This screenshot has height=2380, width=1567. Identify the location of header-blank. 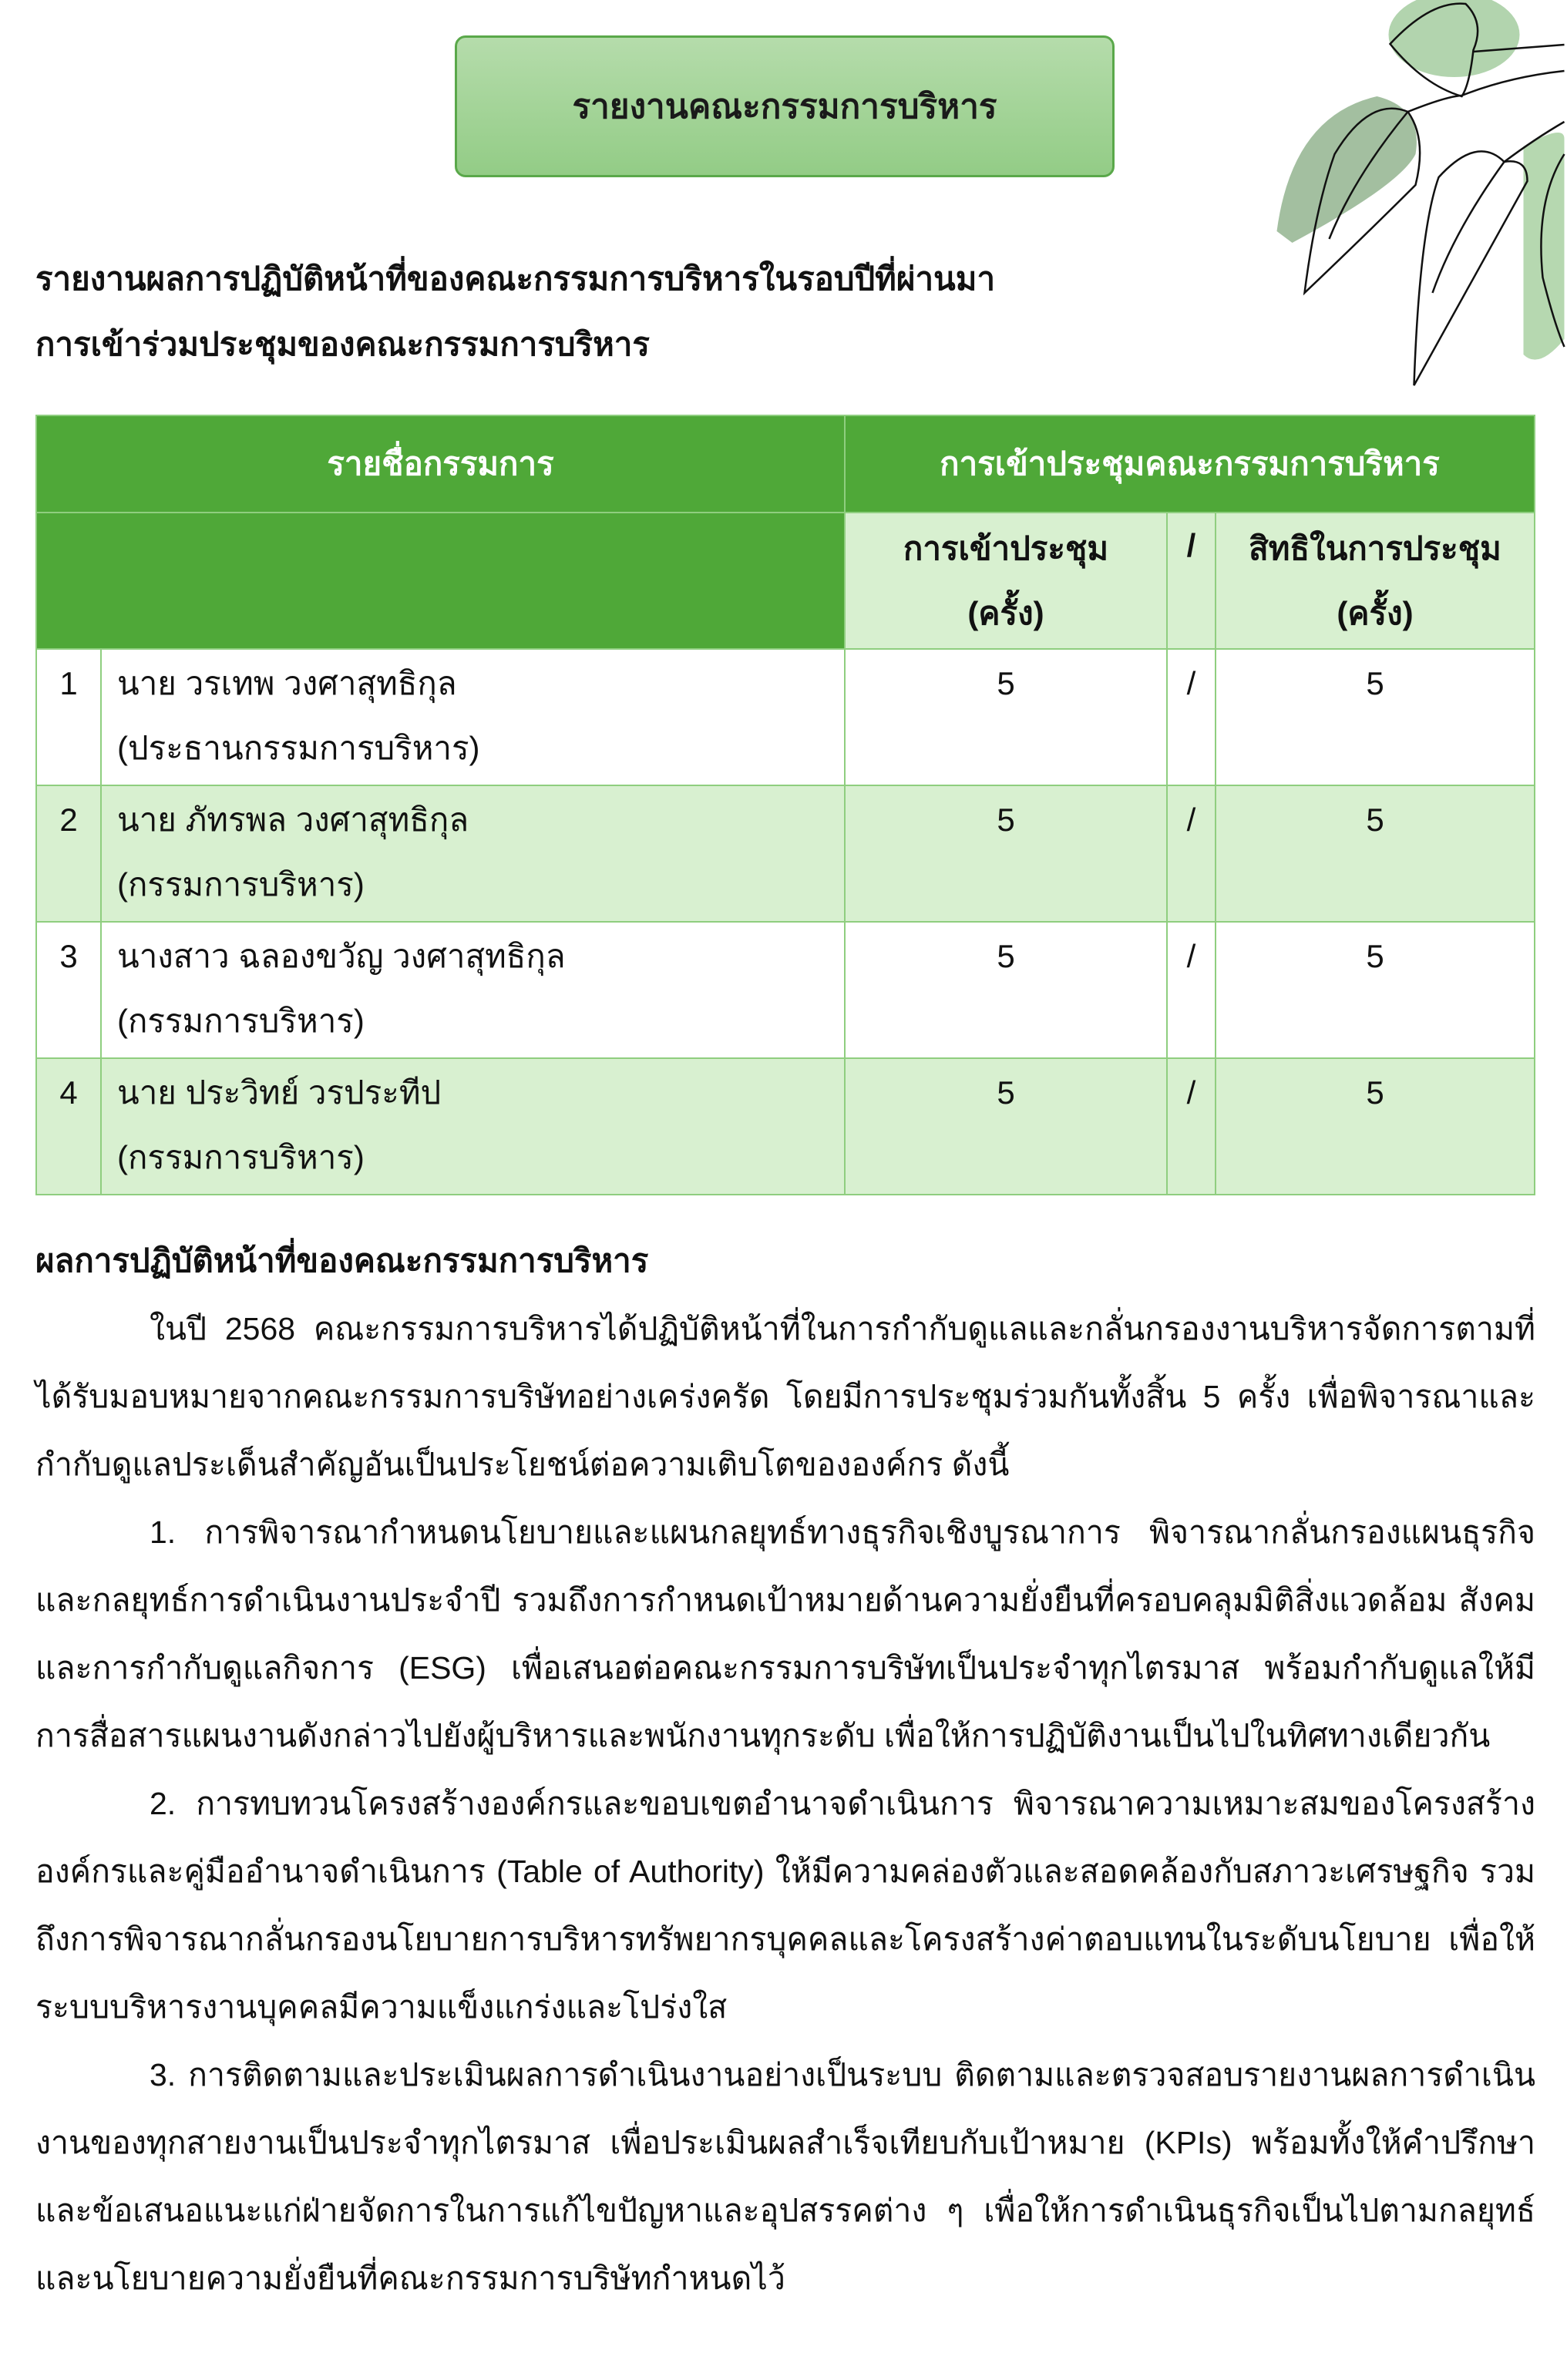
(440, 581).